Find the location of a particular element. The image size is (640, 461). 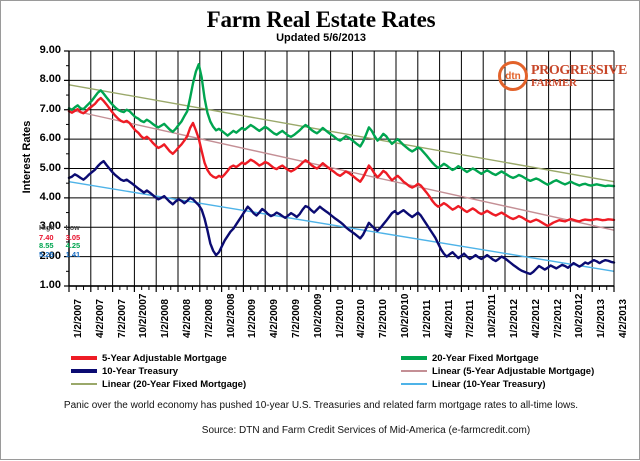

x-tick-label: 4/2/2008 is located at coordinates (187, 318).